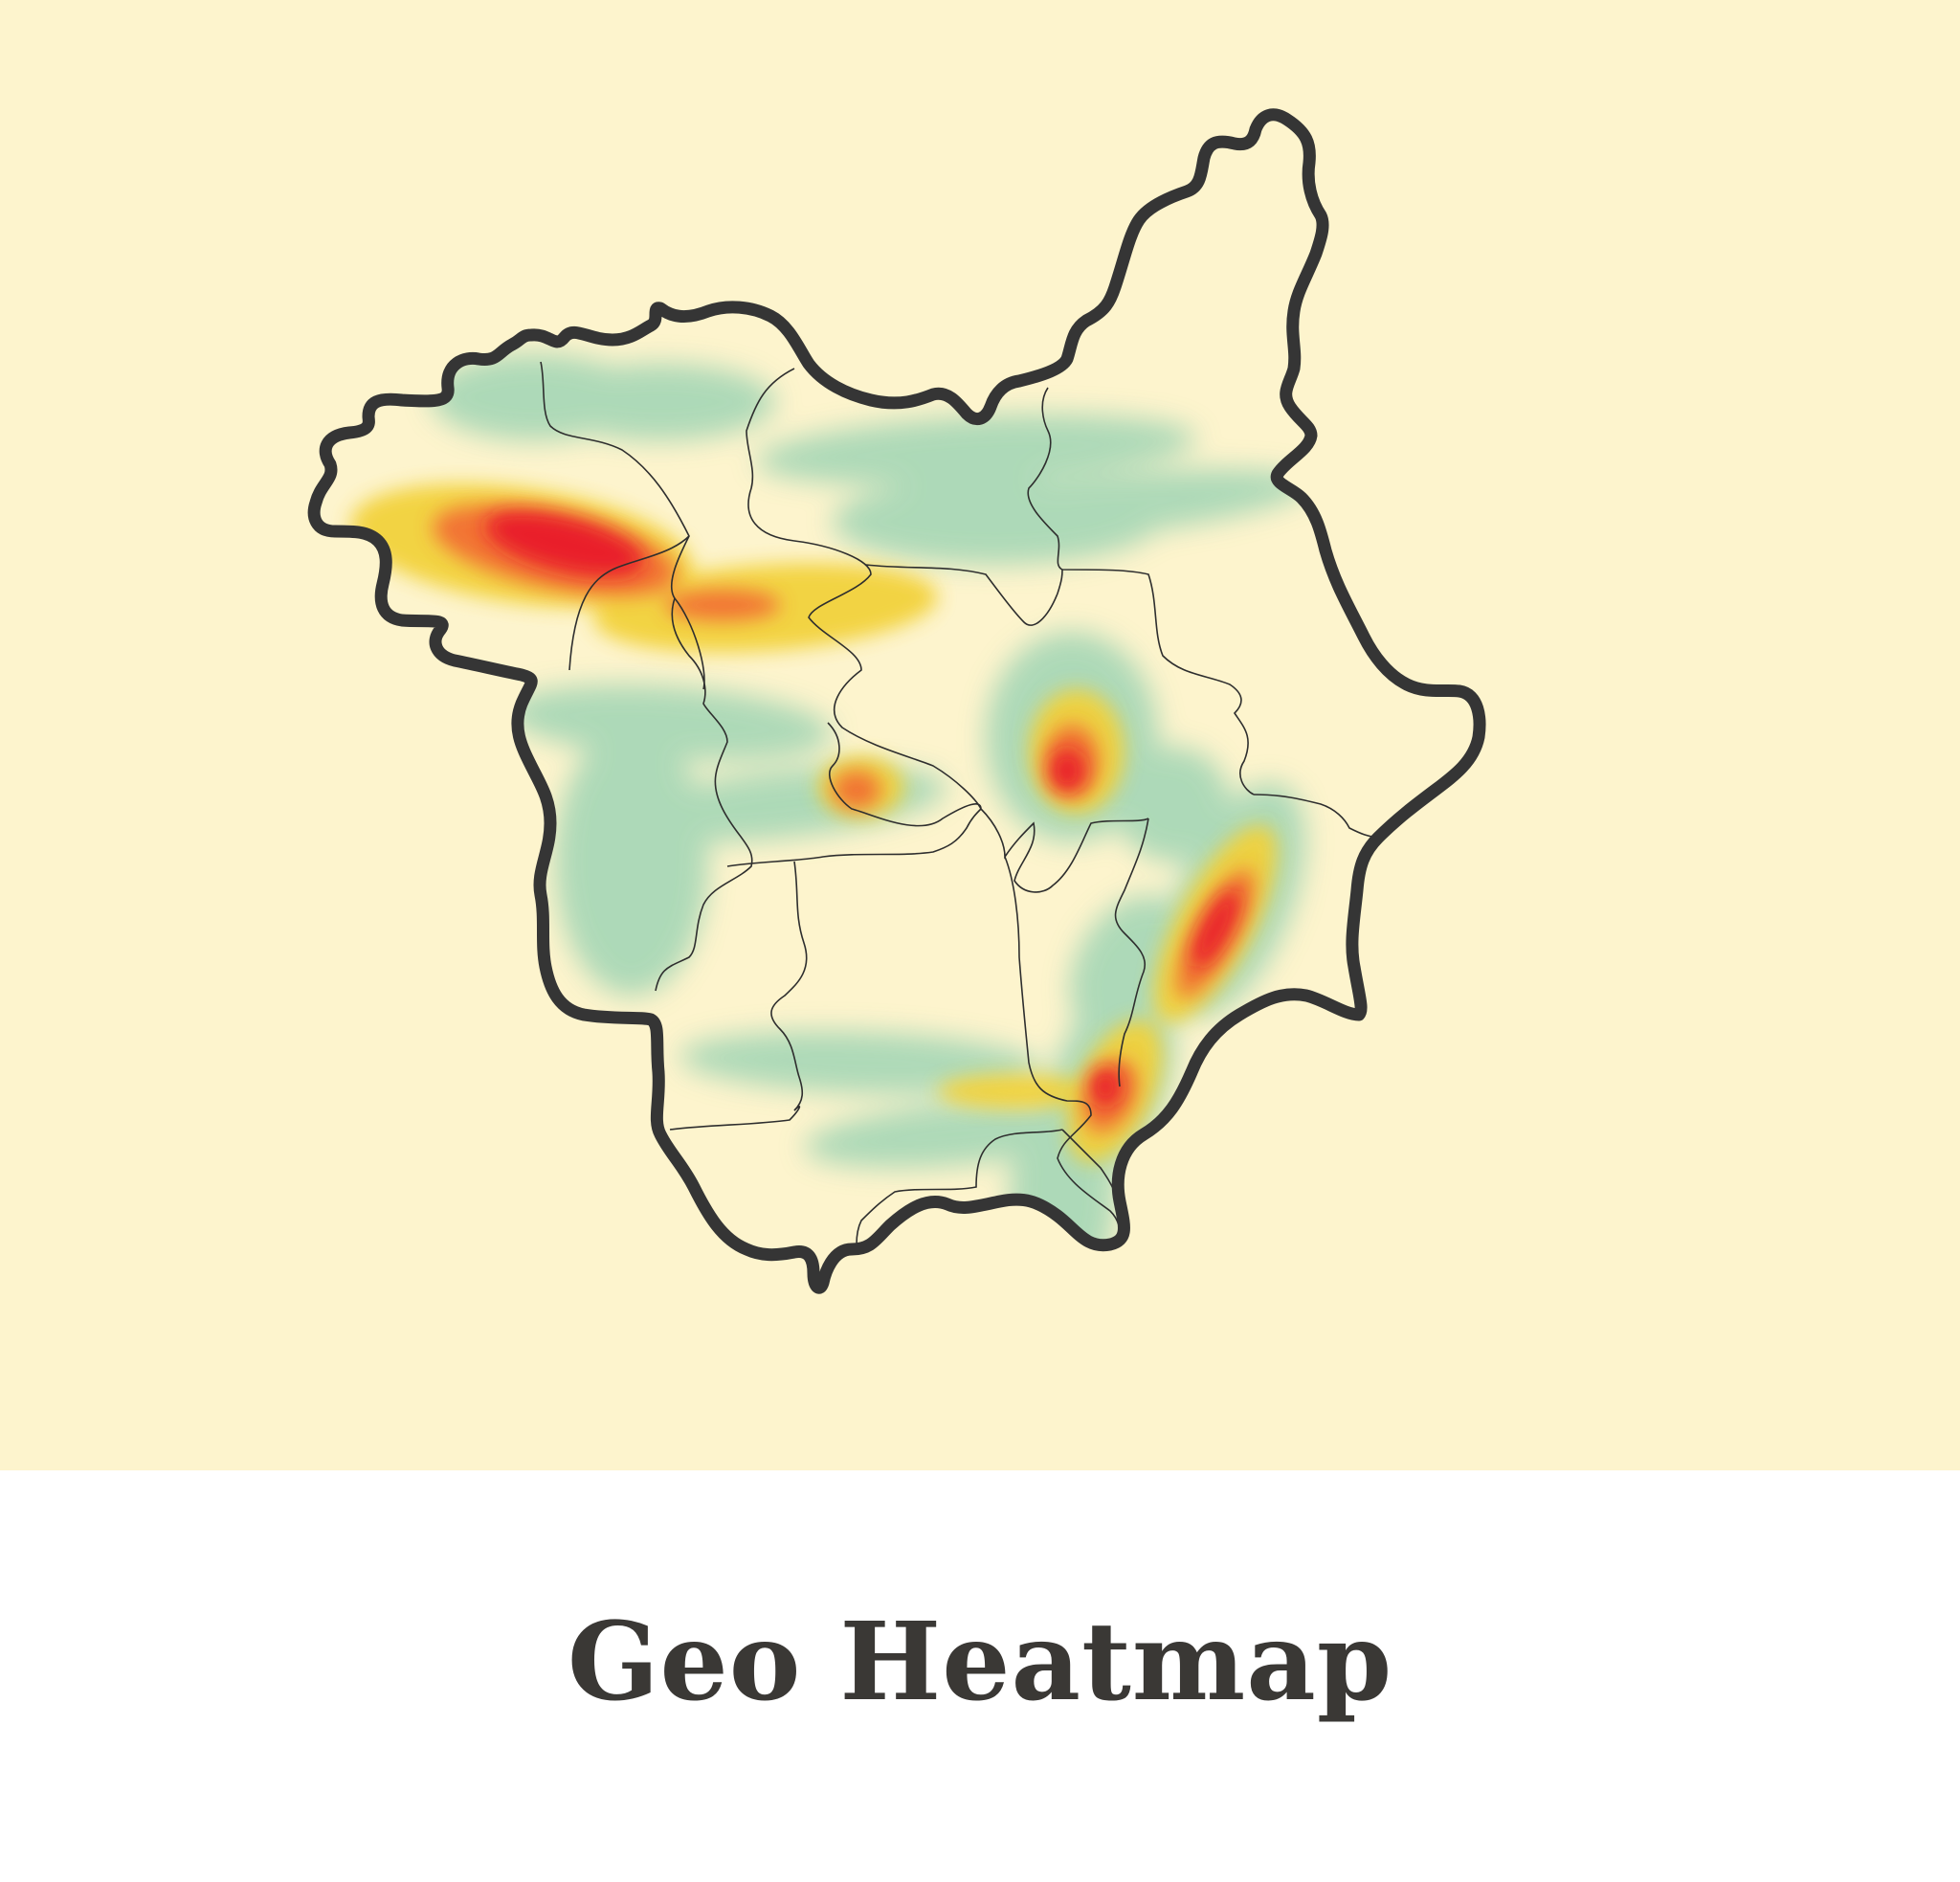 This screenshot has height=1882, width=1960. Describe the element at coordinates (1014, 1091) in the screenshot. I see `heat-mid-band` at that location.